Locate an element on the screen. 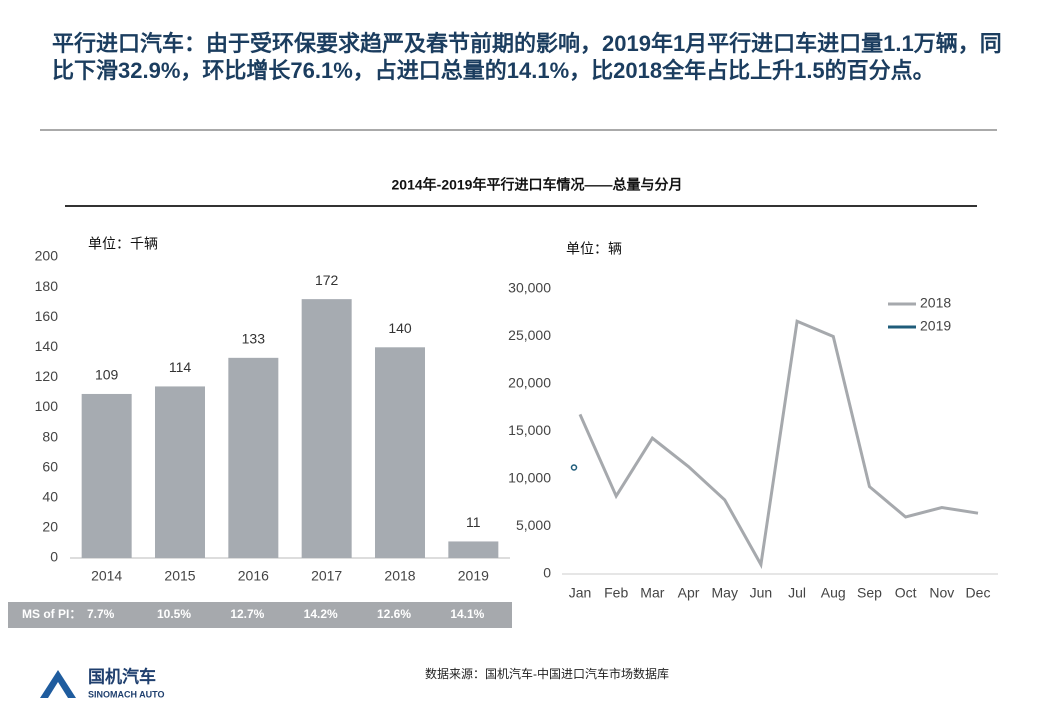 This screenshot has width=1040, height=720. data-label: 172 is located at coordinates (327, 280).